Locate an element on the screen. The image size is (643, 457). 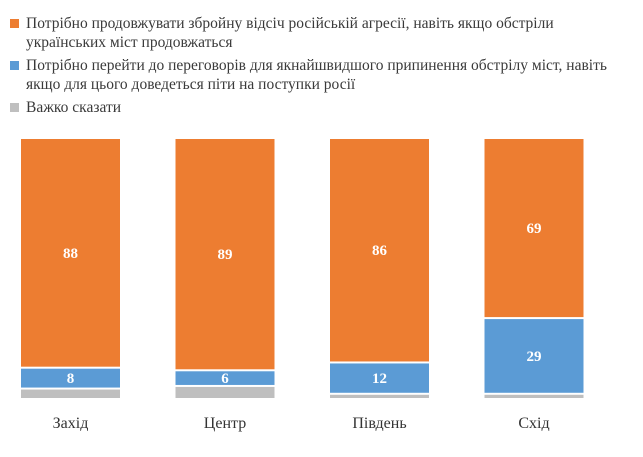
category-label: Захід is located at coordinates (71, 423).